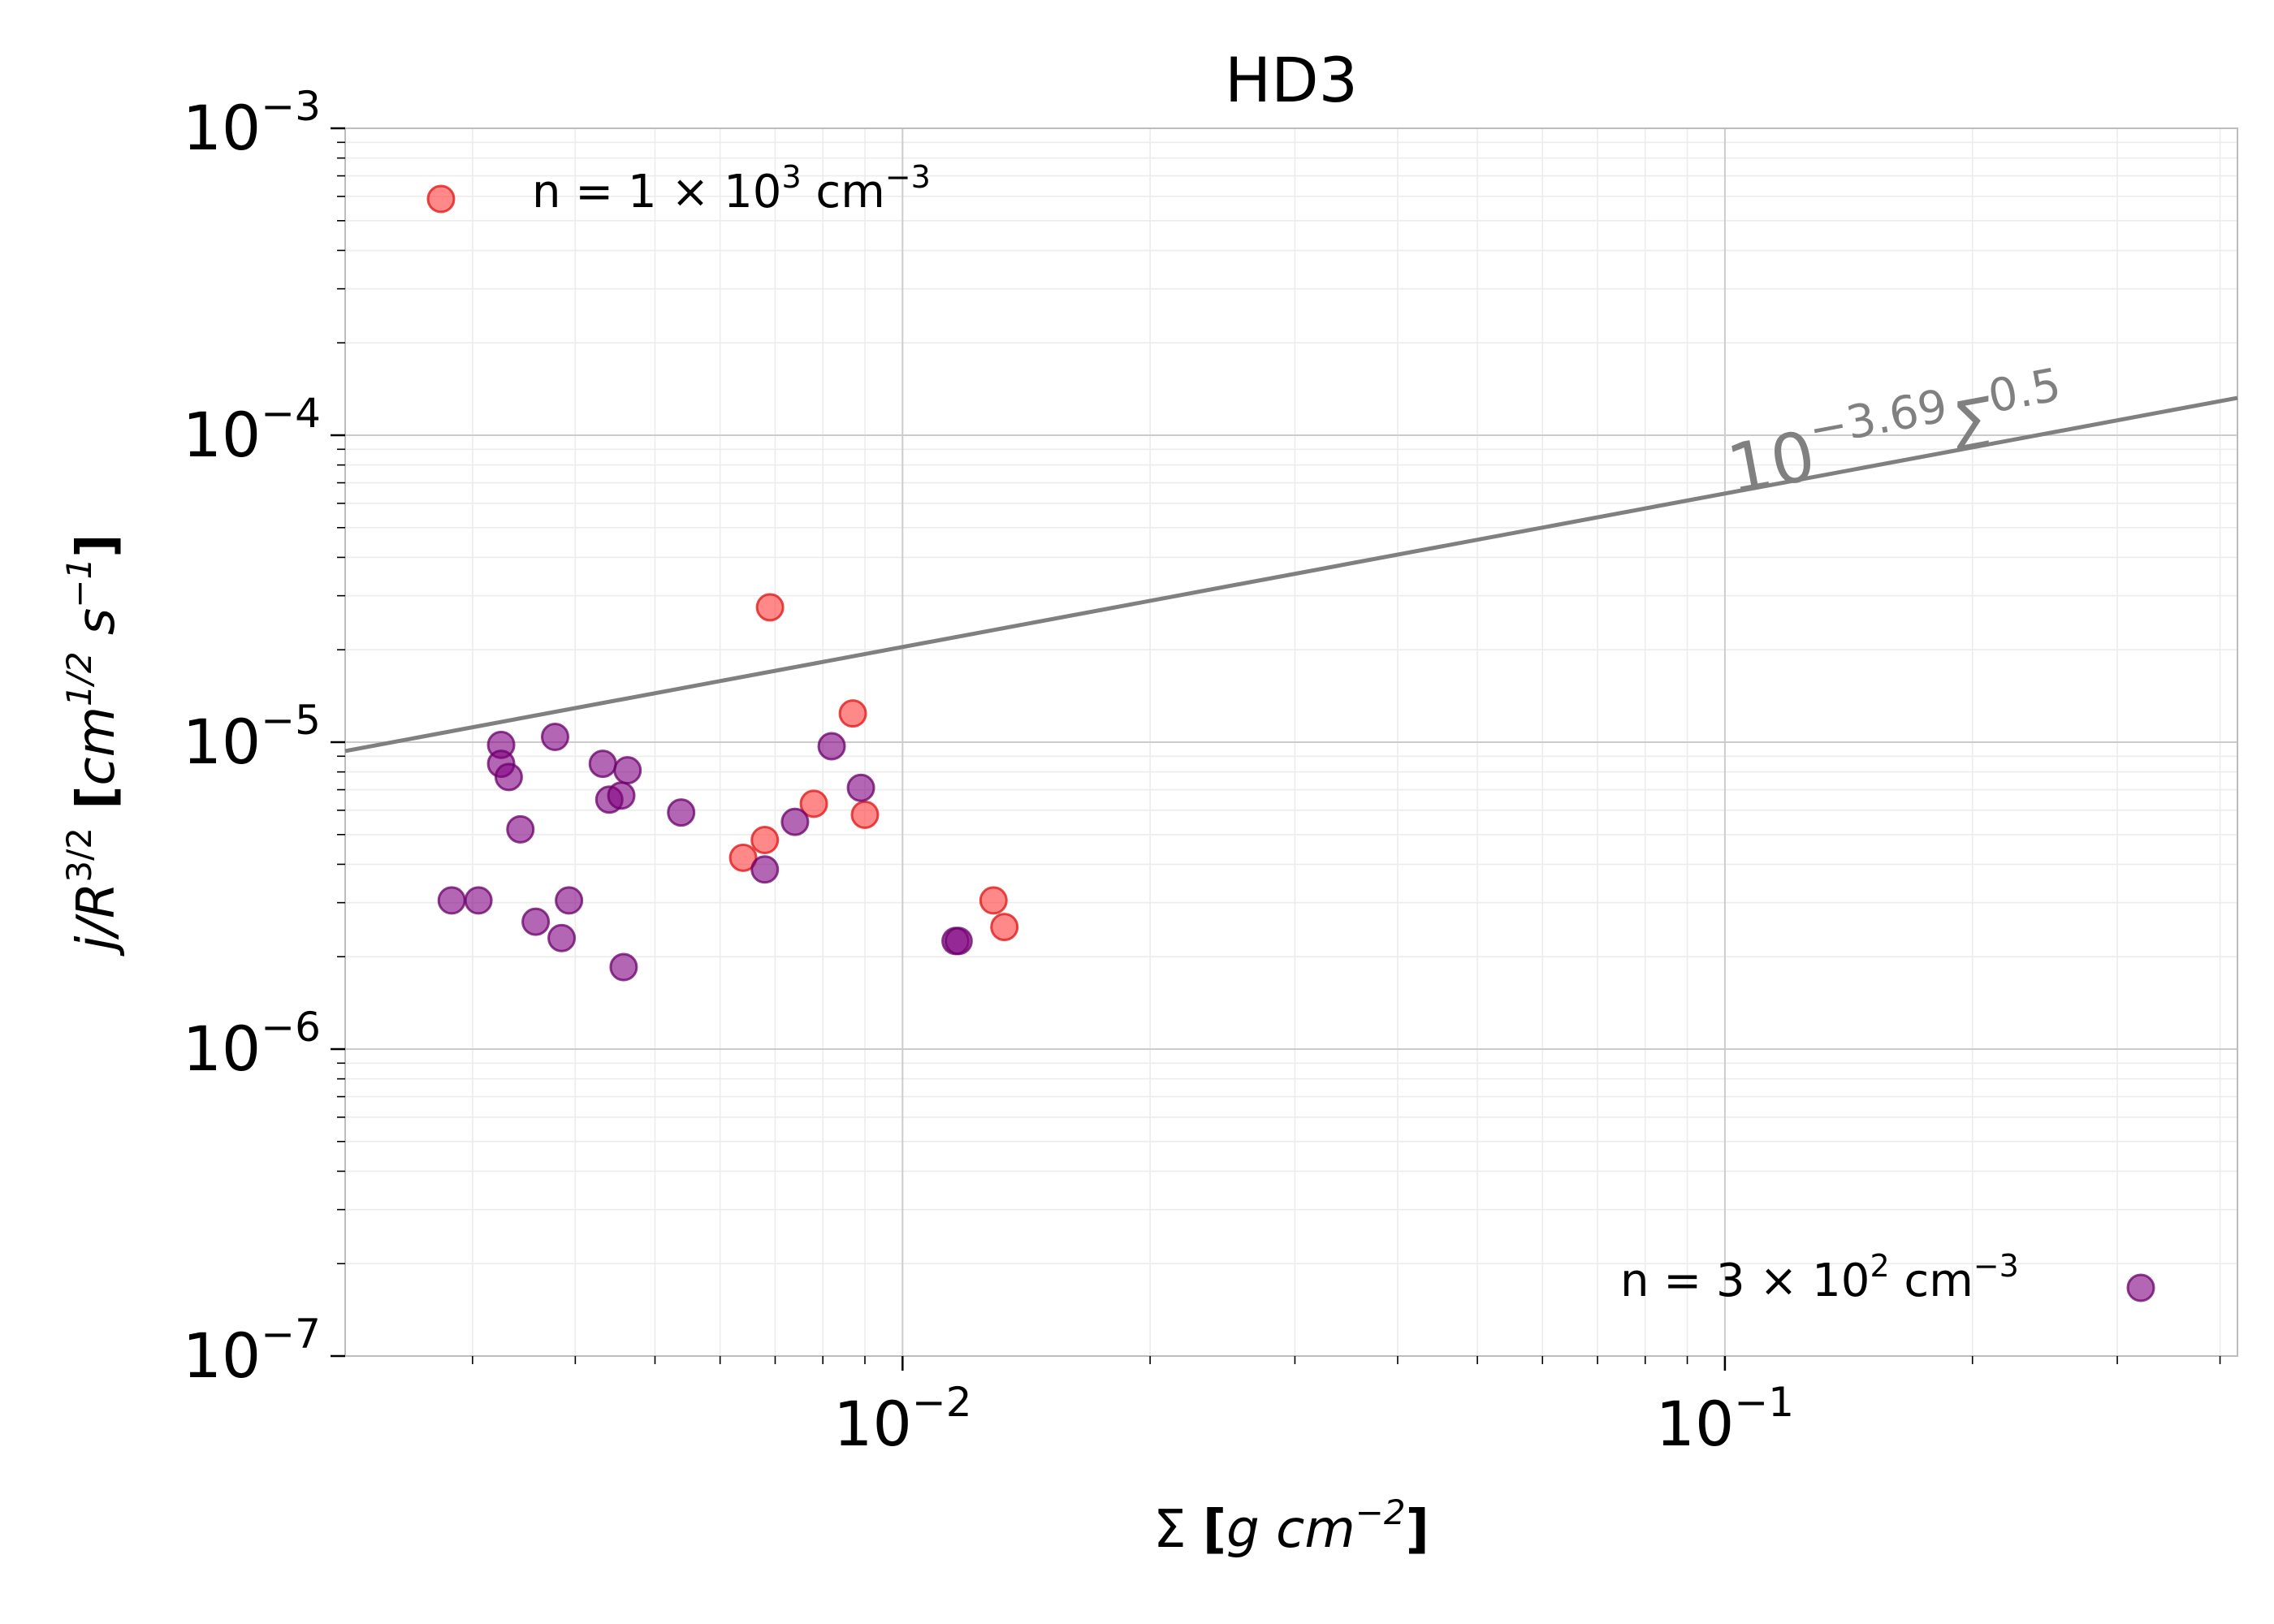 This screenshot has width=2274, height=1624. I want to click on y-axis-label: j/R3/2 [cm1/2 s−1], so click(93, 746).